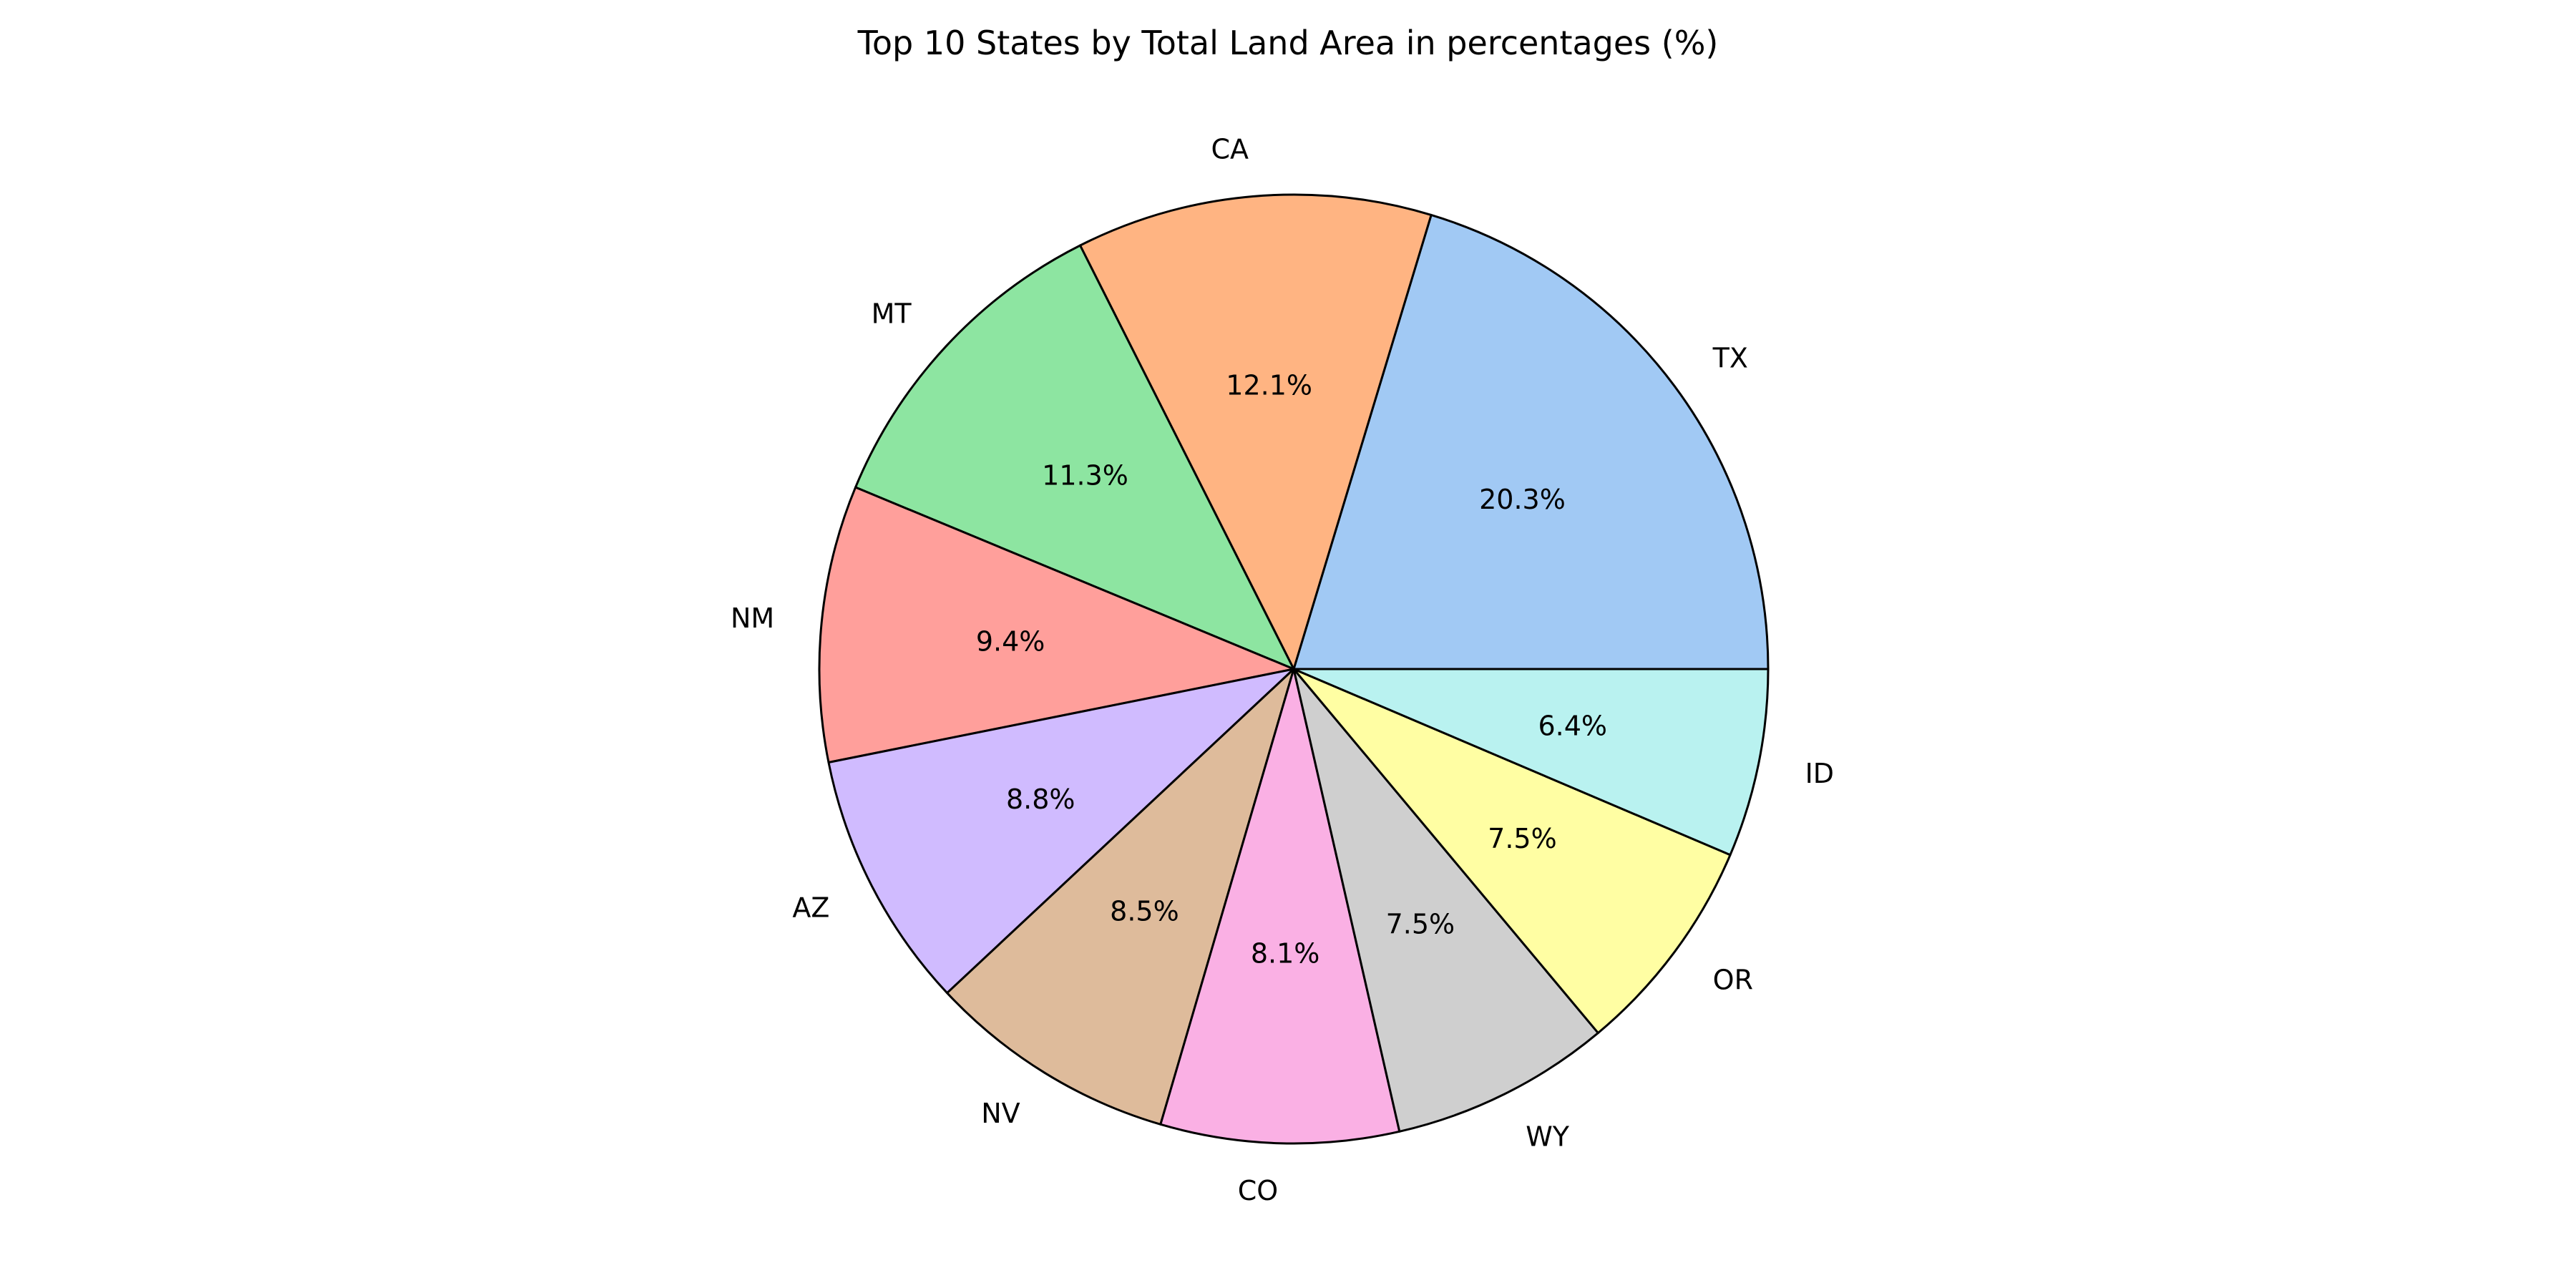 The image size is (2576, 1288). What do you see at coordinates (1085, 475) in the screenshot?
I see `slice-percent-mt: 11.3%` at bounding box center [1085, 475].